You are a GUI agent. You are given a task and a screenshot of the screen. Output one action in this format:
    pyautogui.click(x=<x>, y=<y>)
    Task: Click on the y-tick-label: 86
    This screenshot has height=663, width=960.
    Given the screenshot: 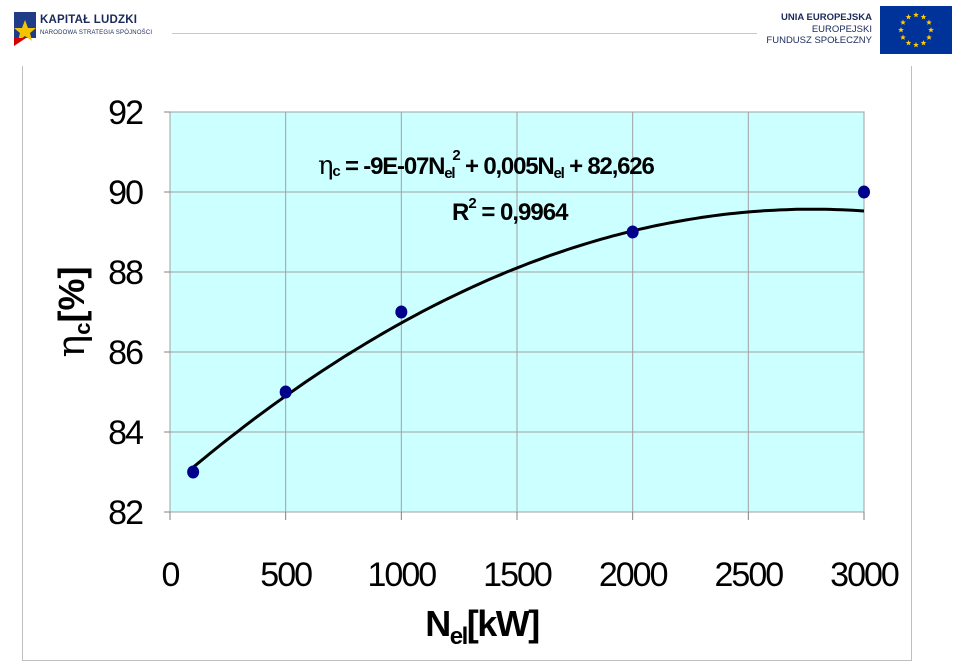 What is the action you would take?
    pyautogui.click(x=125, y=353)
    